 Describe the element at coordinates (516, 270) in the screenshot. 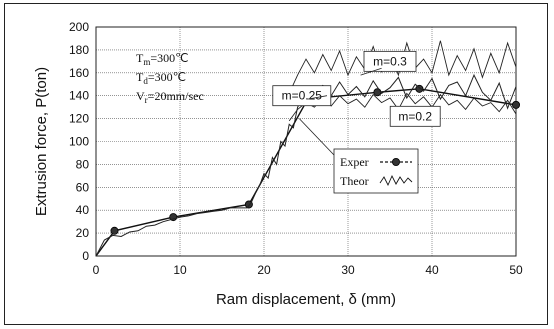

I see `x-tick-label: 50` at that location.